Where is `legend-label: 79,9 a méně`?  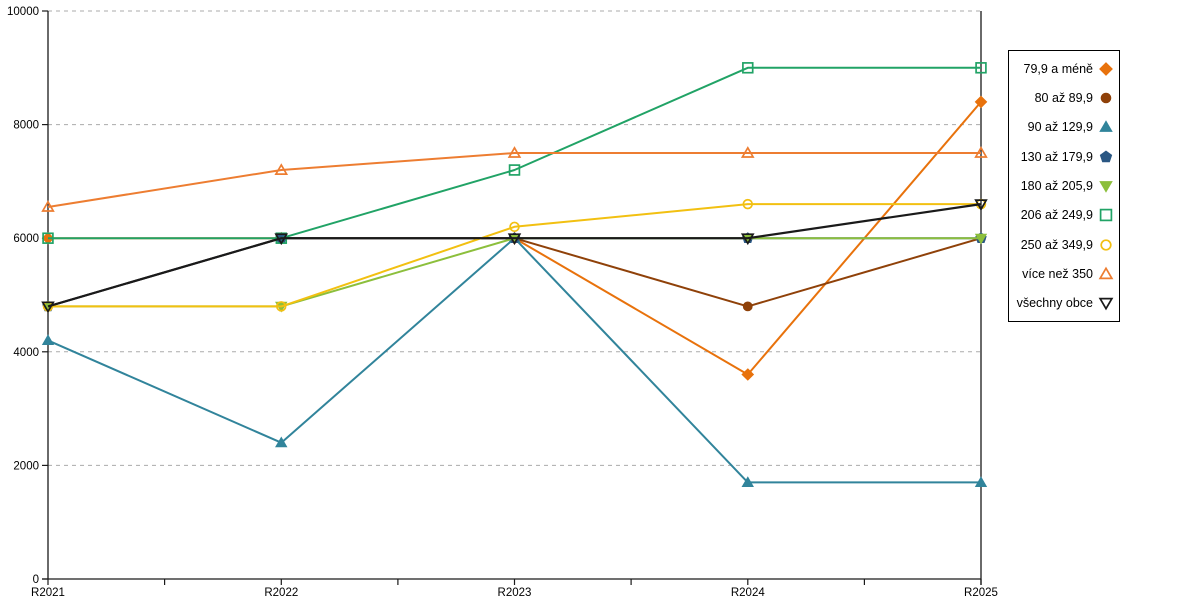 legend-label: 79,9 a méně is located at coordinates (1058, 68).